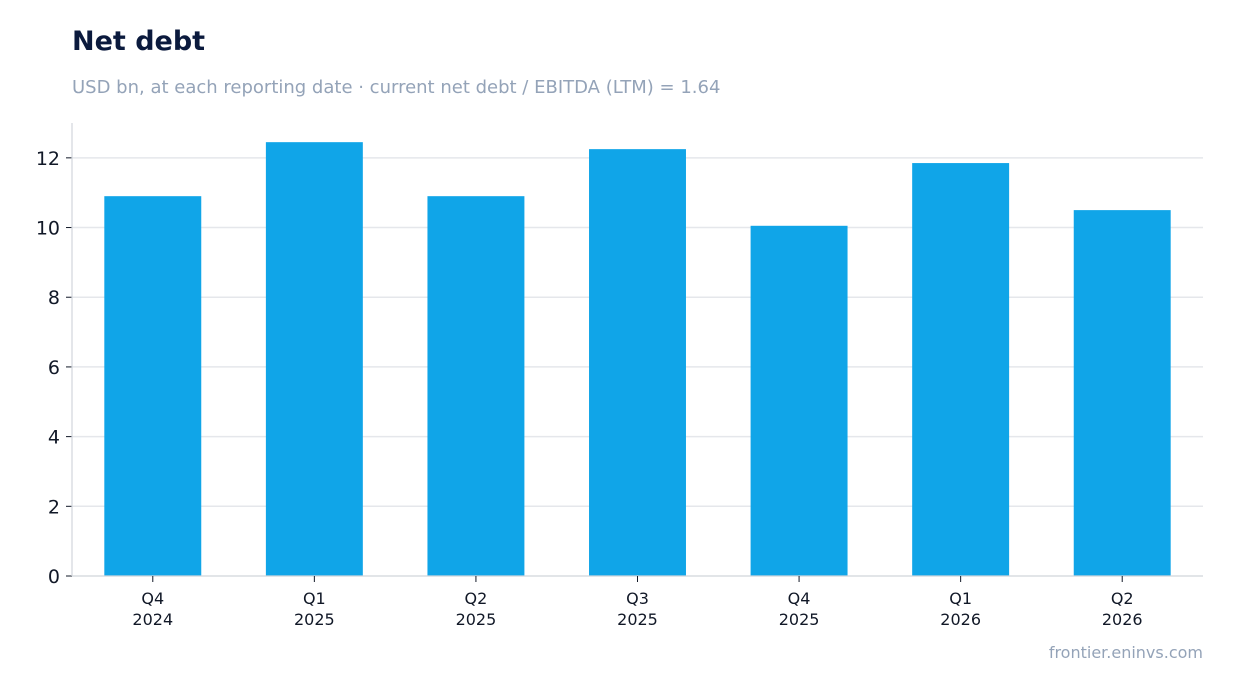 The width and height of the screenshot is (1234, 693). I want to click on chart-title: Net debt, so click(139, 41).